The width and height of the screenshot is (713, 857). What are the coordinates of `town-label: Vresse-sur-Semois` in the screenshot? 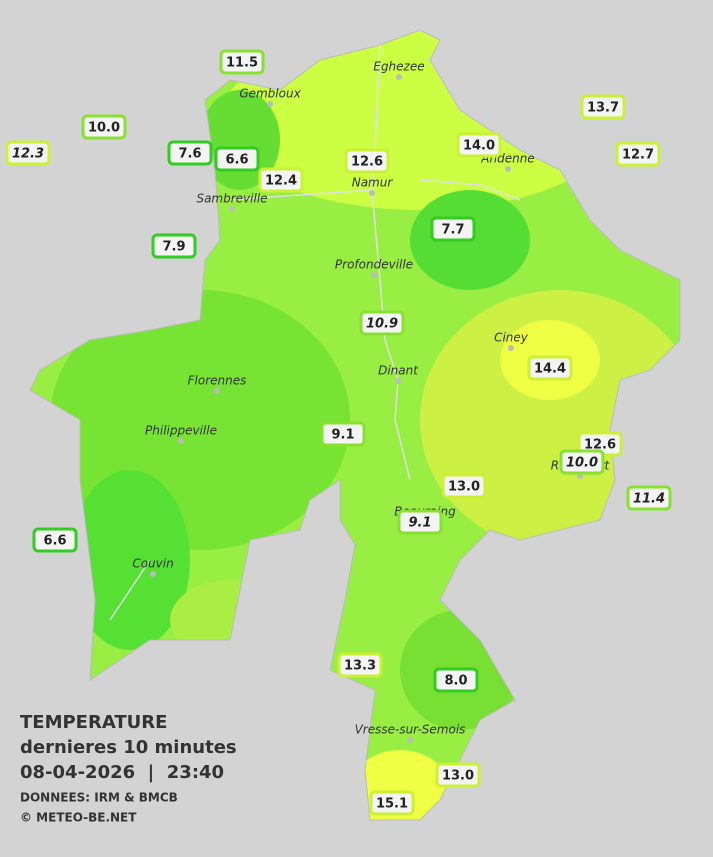 It's located at (410, 730).